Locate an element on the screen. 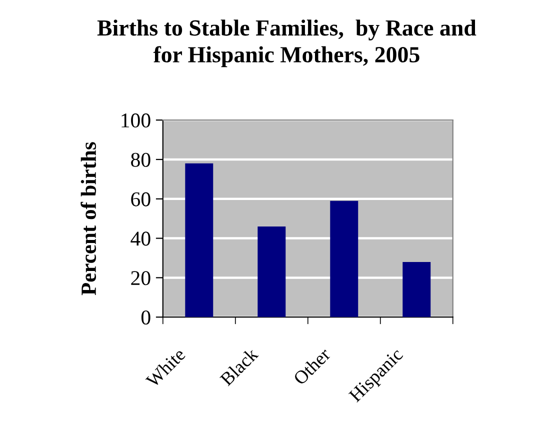 The image size is (543, 435). y-tick-label: 80 is located at coordinates (140, 159).